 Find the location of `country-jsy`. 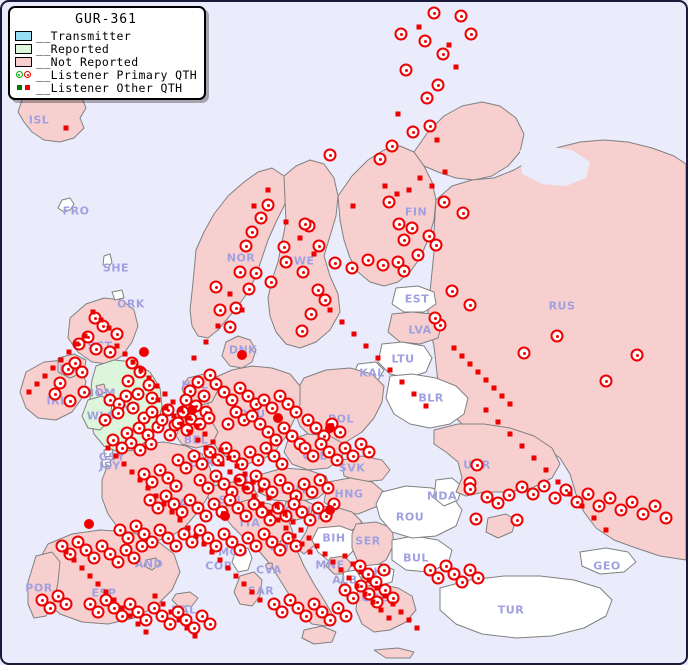

country-jsy is located at coordinates (106, 463).